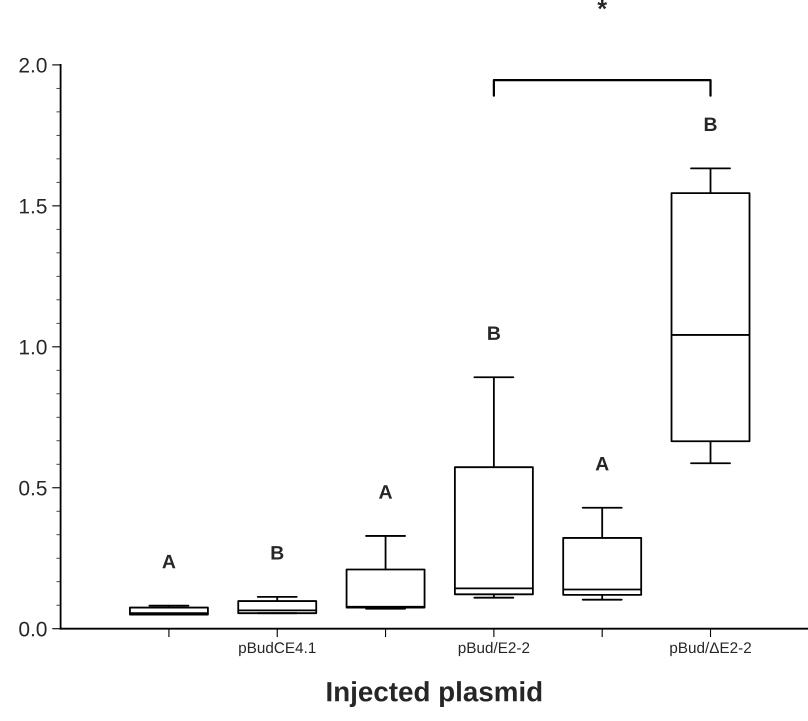  Describe the element at coordinates (33, 65) in the screenshot. I see `y-tick-label: 2.0` at that location.